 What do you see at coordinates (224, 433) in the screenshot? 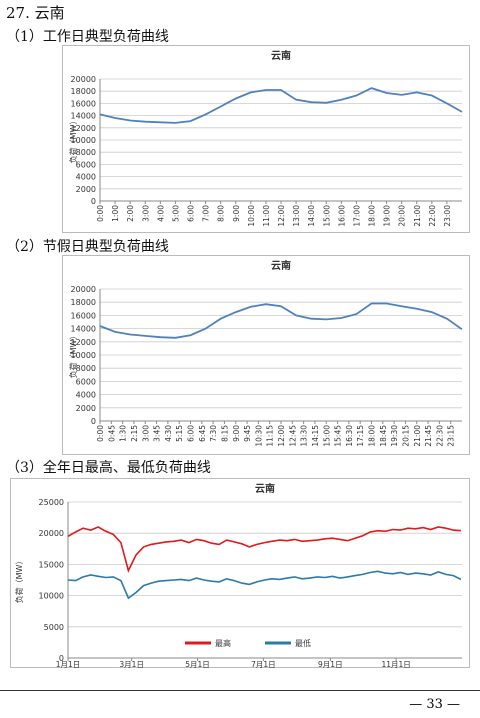
I see `x-tick-label: 8:15` at bounding box center [224, 433].